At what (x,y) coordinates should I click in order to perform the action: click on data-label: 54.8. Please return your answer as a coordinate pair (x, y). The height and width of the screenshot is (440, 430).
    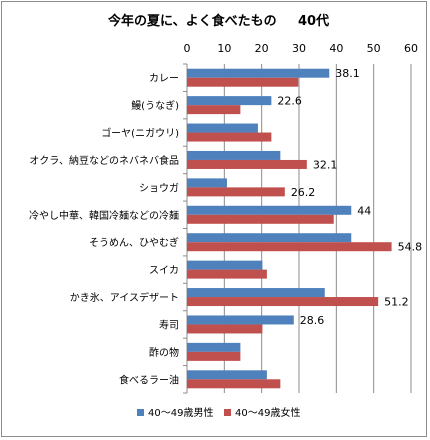
    Looking at the image, I should click on (410, 247).